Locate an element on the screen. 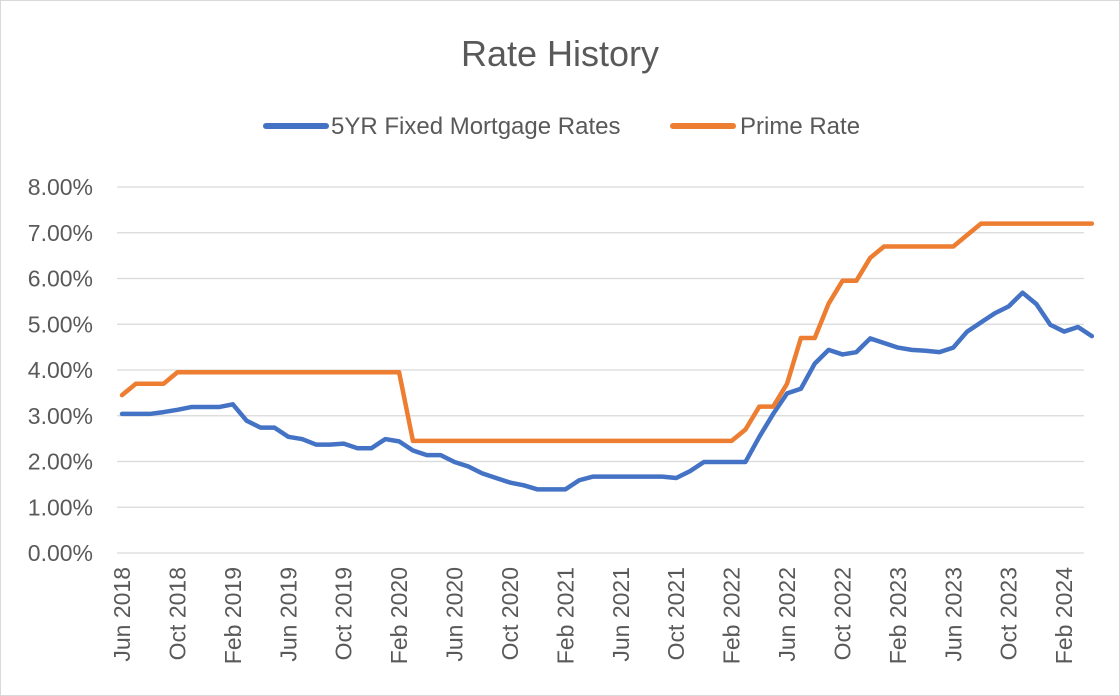  y-tick-label: 1.00% is located at coordinates (60, 507).